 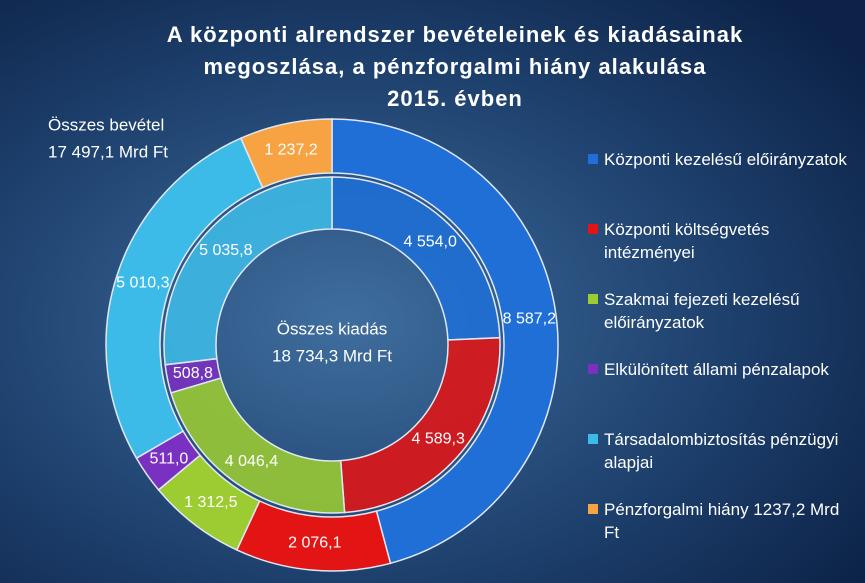 I want to click on legend-entry: Társadalombiztosítás pénzügyi alapjai, so click(x=719, y=463).